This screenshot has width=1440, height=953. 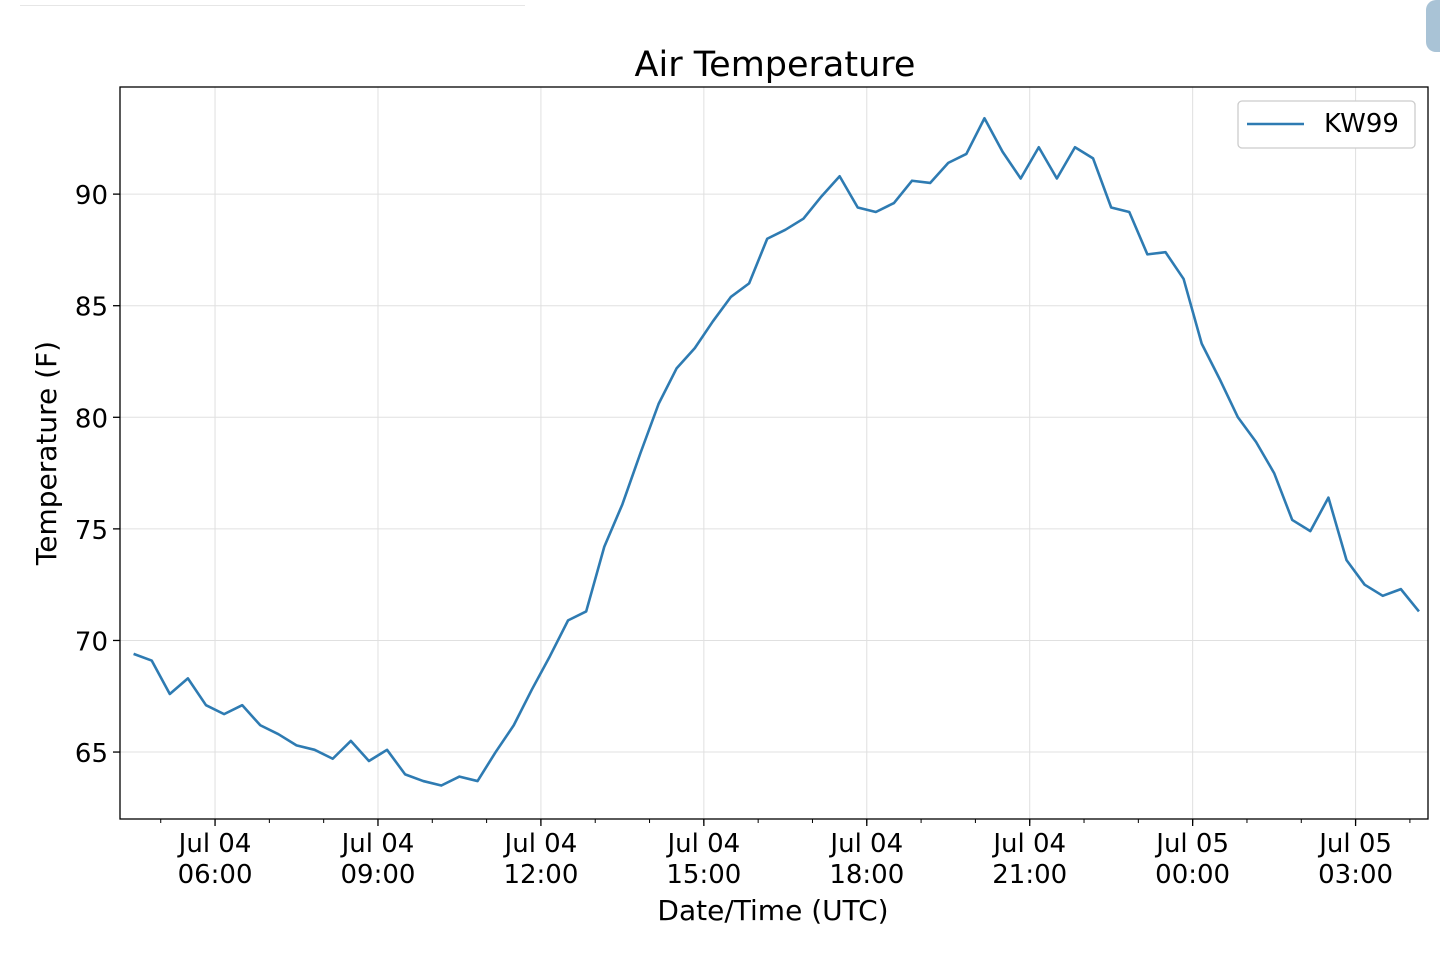 What do you see at coordinates (1361, 124) in the screenshot?
I see `legend-label-kw99: KW99` at bounding box center [1361, 124].